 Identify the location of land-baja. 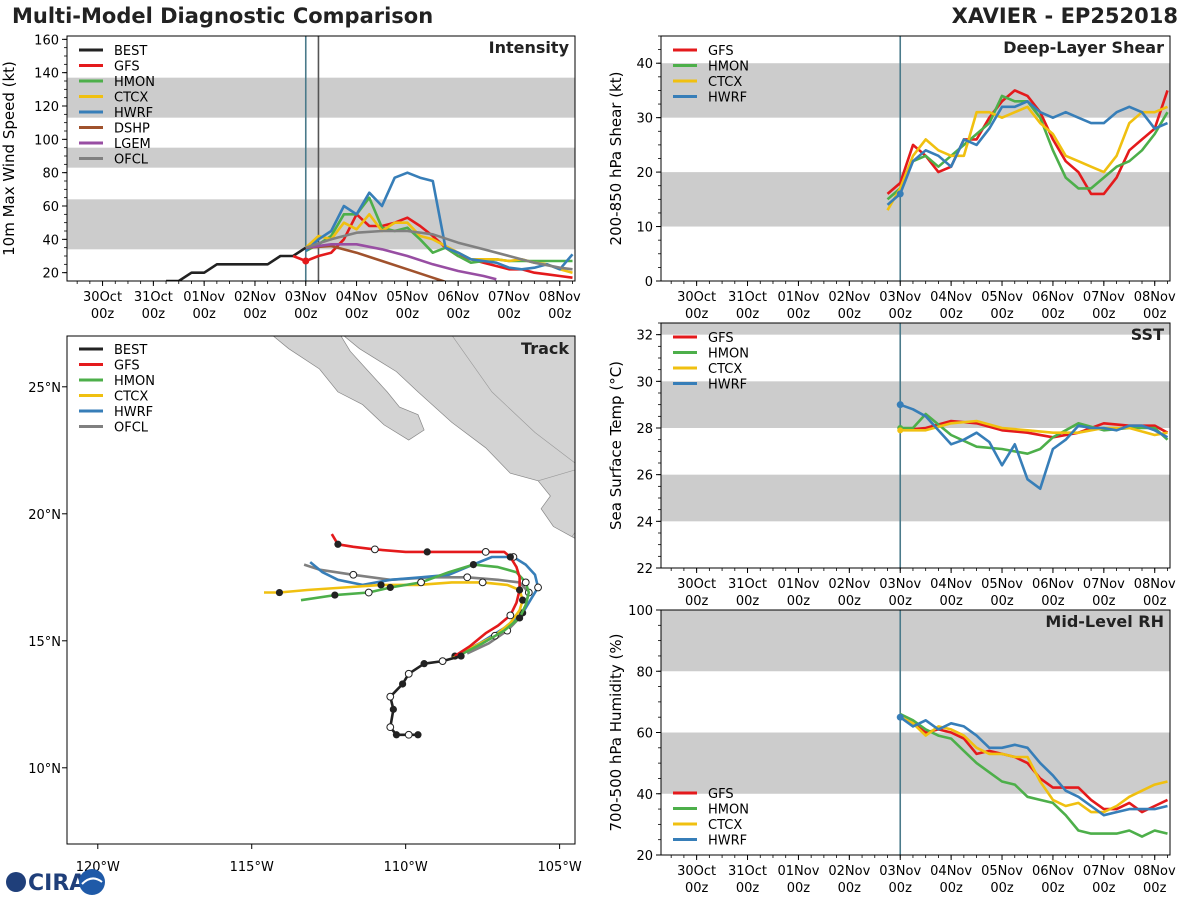
(348, 388).